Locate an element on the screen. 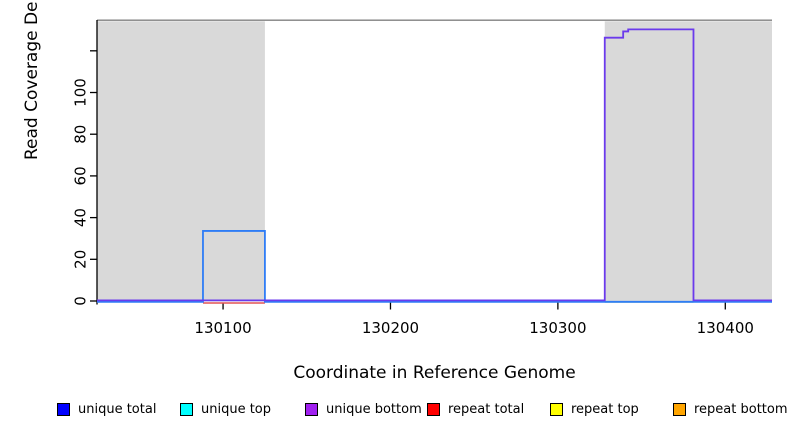  y-tick-label: 80 is located at coordinates (81, 134).